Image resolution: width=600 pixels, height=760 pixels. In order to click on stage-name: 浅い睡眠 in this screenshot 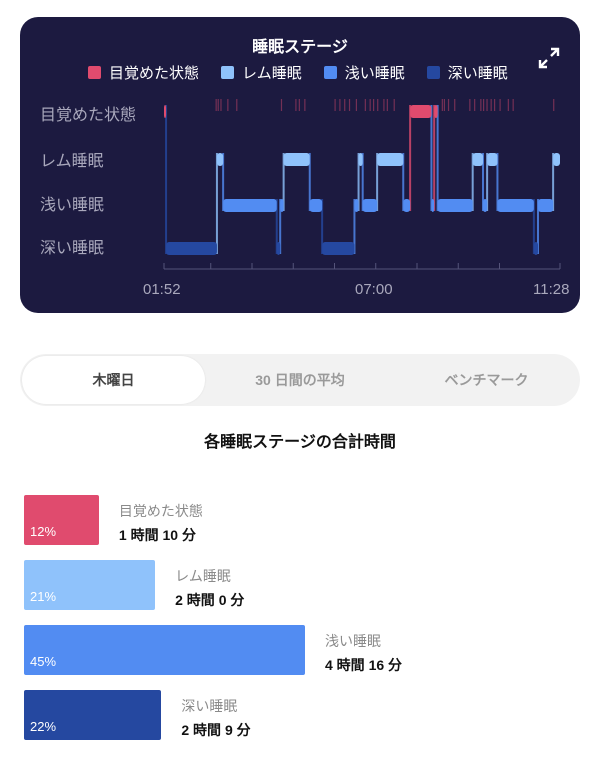, I will do `click(353, 641)`.